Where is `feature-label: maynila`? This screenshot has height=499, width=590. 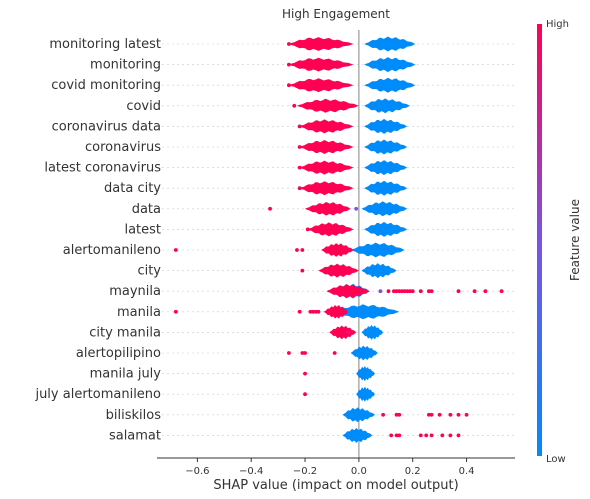 feature-label: maynila is located at coordinates (135, 291).